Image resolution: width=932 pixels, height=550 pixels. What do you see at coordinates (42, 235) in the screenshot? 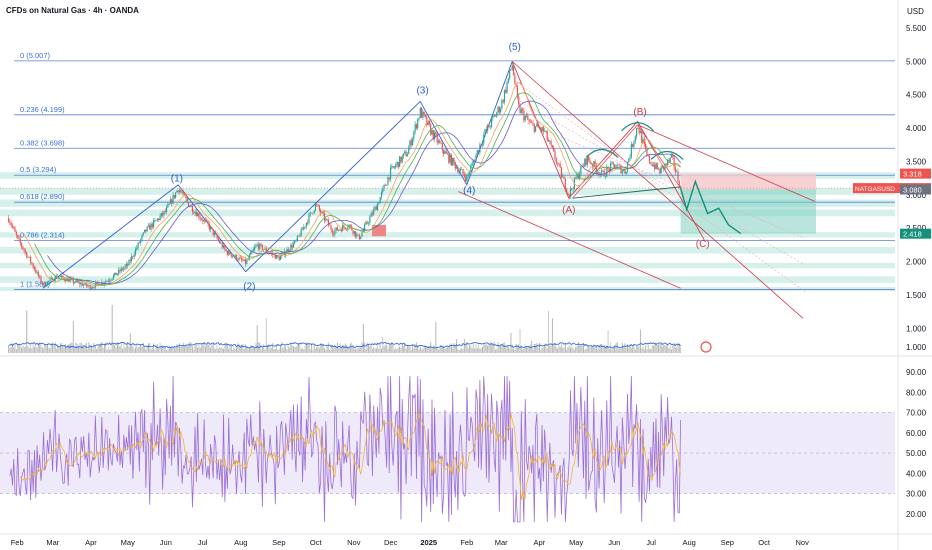
I see `fib-level-label: 0.786 (2.314)` at bounding box center [42, 235].